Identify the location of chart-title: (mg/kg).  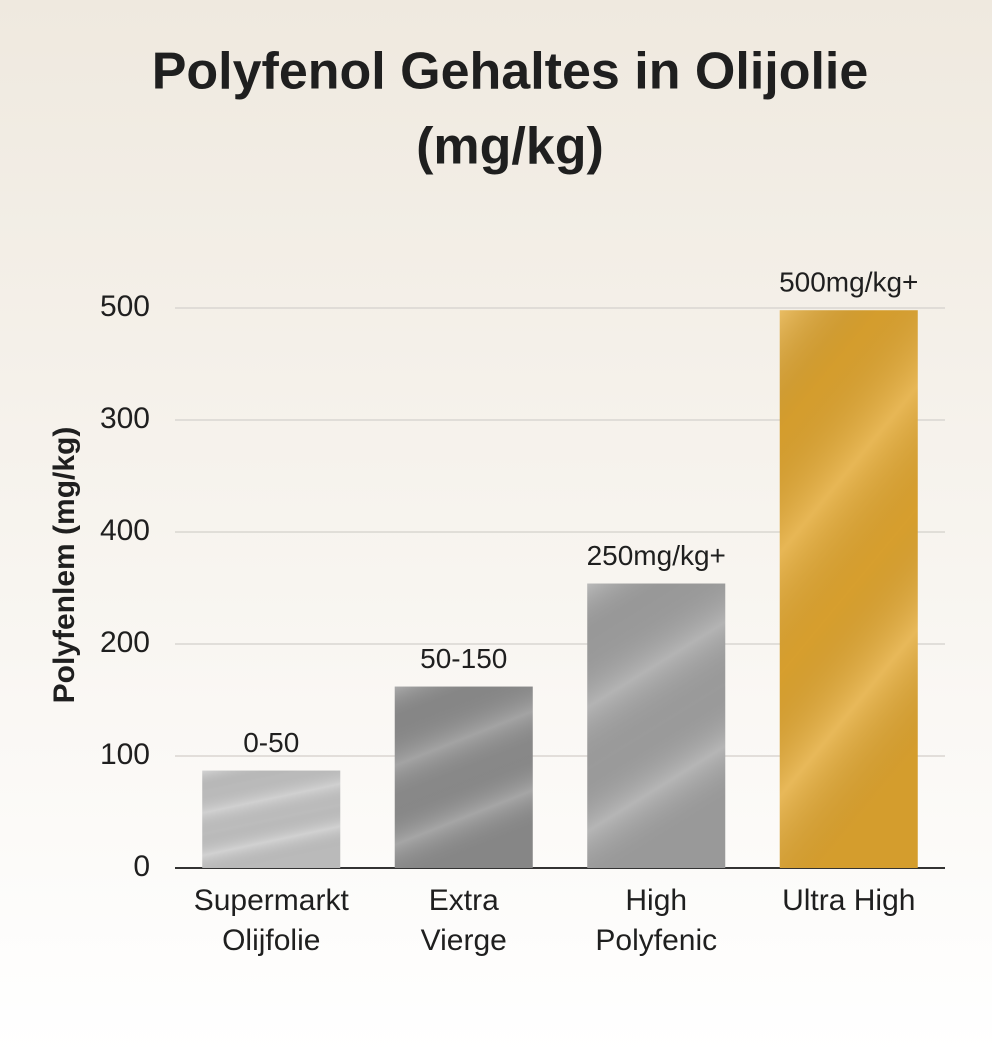
(510, 147).